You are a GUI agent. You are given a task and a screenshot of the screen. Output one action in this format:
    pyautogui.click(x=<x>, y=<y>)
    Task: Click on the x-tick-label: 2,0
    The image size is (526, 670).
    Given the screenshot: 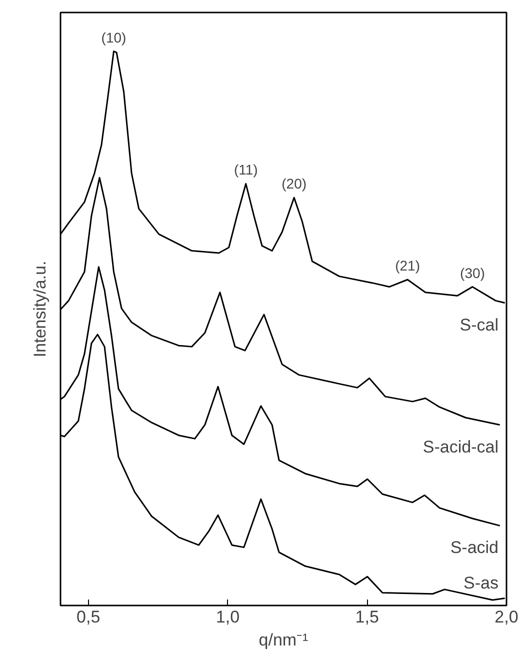 What is the action you would take?
    pyautogui.click(x=506, y=617)
    